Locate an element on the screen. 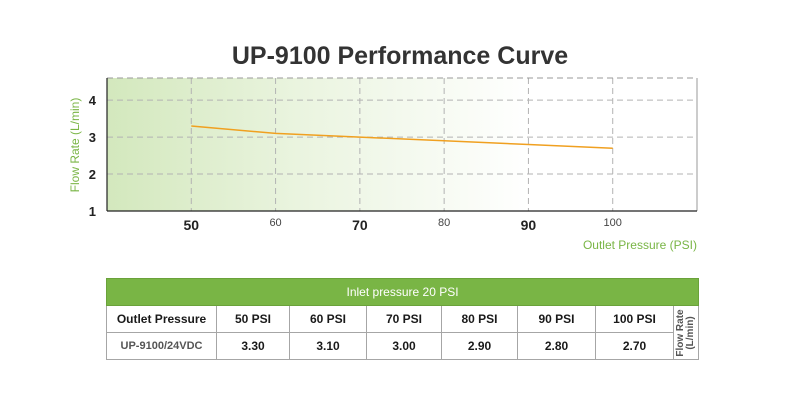 The width and height of the screenshot is (800, 400). x-tick-label: 80 is located at coordinates (444, 223).